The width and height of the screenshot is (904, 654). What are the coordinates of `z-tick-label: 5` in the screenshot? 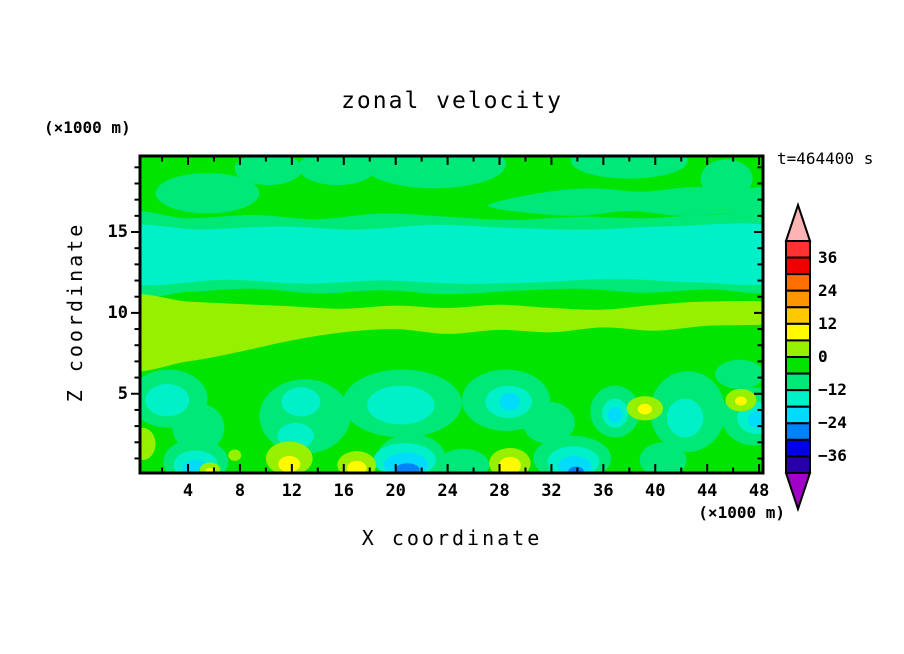 It's located at (122, 393).